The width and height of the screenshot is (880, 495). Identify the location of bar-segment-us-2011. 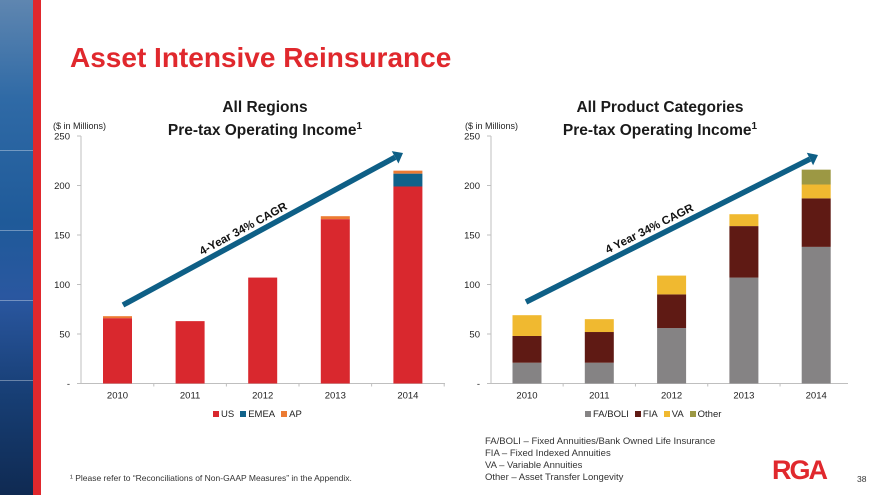
(190, 352).